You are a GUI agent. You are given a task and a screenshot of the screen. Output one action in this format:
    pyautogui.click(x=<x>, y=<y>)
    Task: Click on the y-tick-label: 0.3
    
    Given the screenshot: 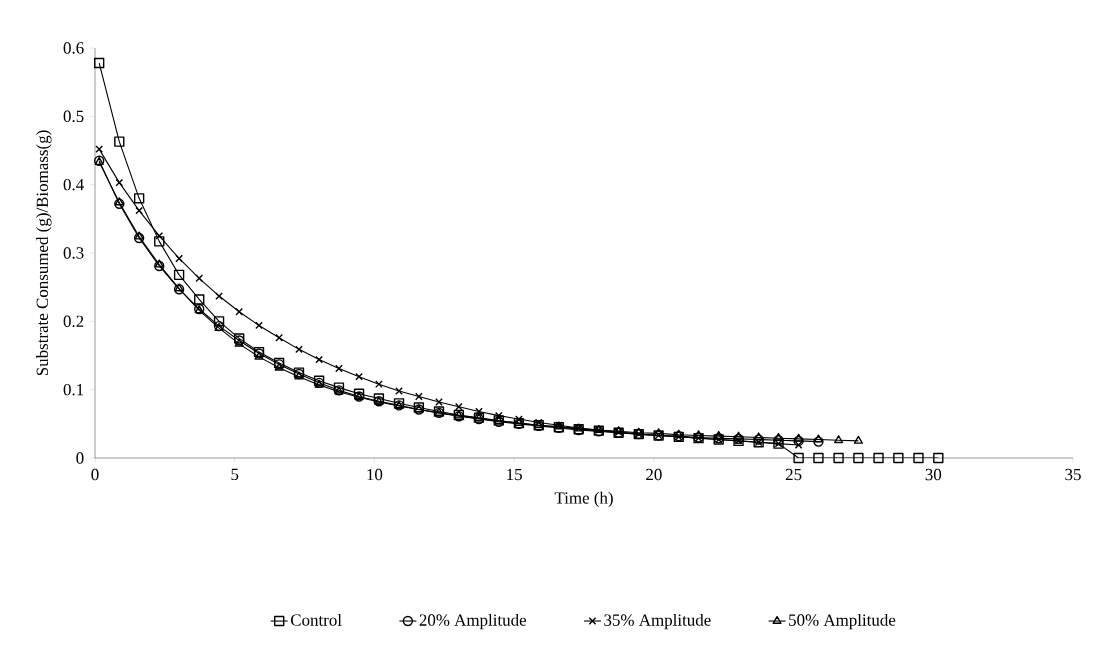 What is the action you would take?
    pyautogui.click(x=73, y=253)
    